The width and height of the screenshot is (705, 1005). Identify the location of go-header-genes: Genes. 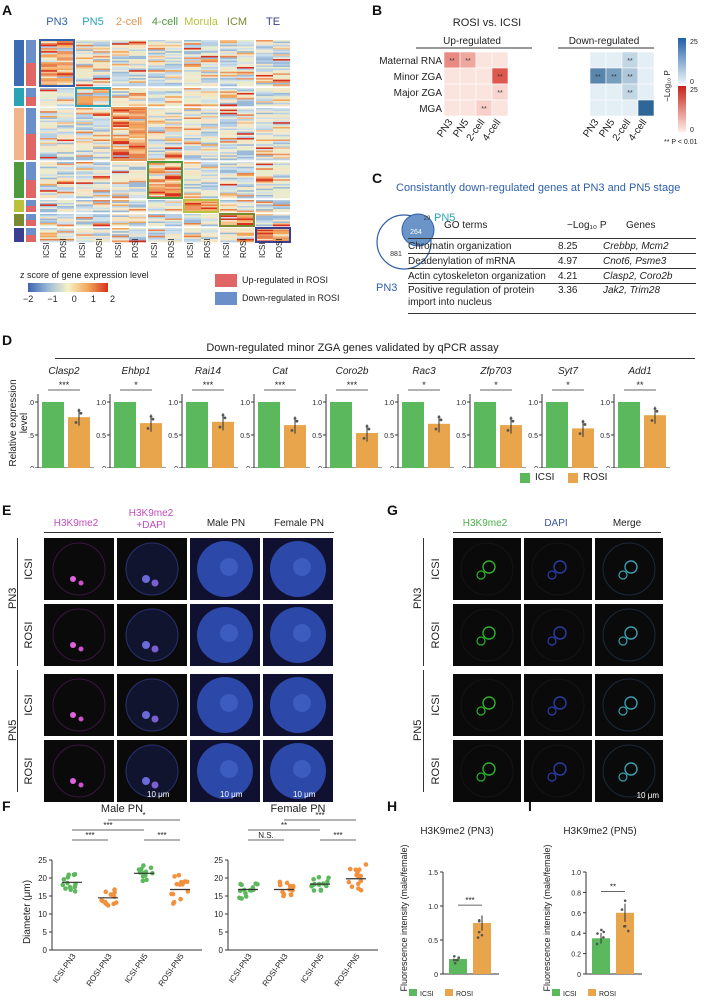
(641, 225).